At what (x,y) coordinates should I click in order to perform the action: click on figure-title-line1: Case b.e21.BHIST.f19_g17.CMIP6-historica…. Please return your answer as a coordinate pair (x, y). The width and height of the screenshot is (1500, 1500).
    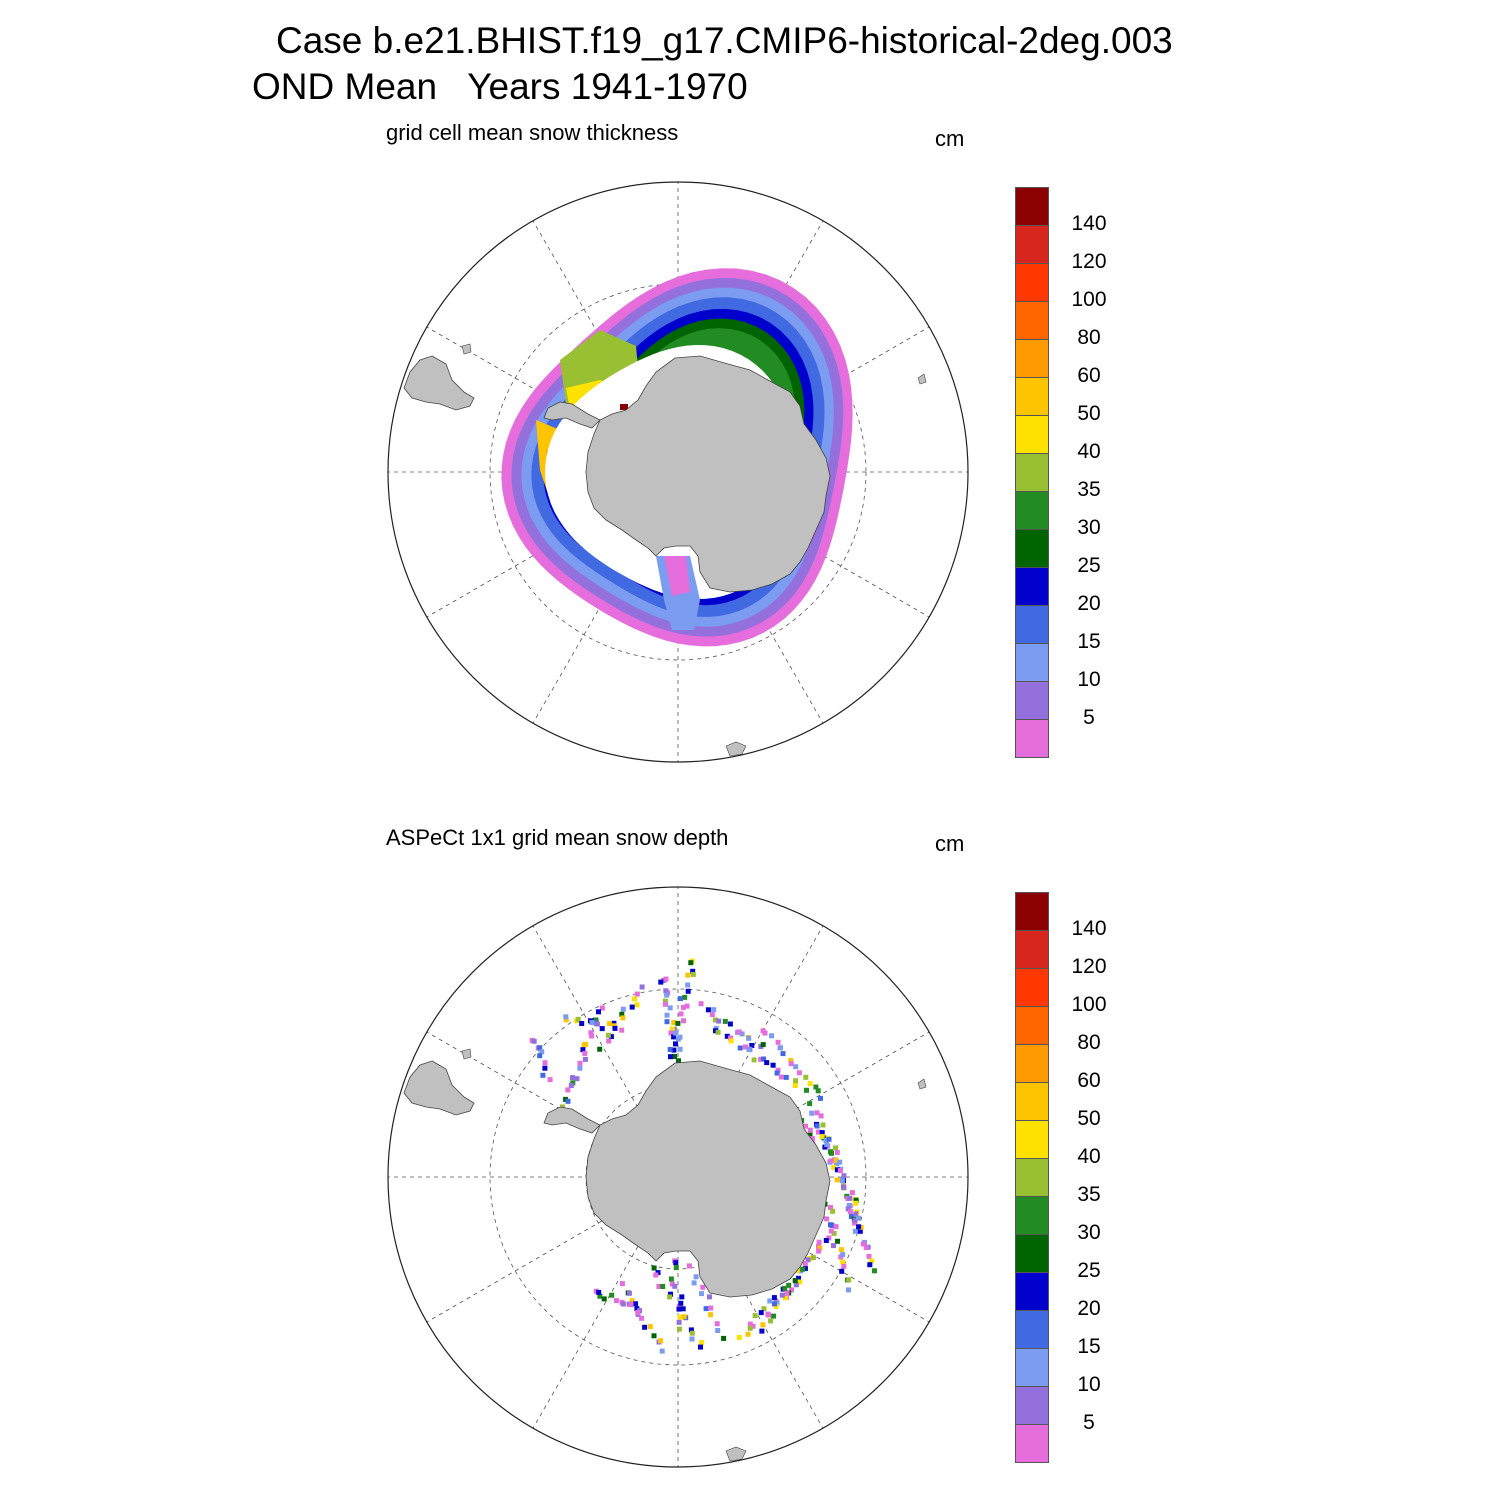
    Looking at the image, I should click on (724, 40).